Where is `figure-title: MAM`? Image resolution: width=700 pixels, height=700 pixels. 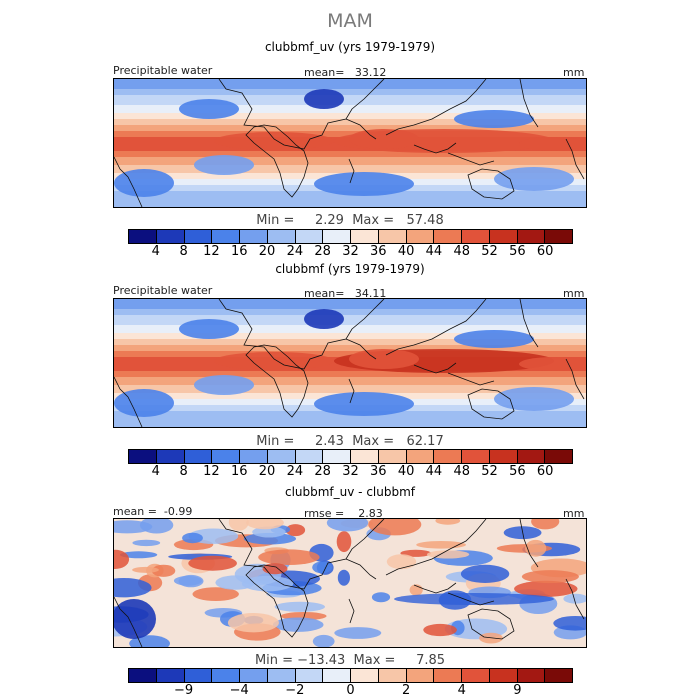 figure-title: MAM is located at coordinates (350, 21).